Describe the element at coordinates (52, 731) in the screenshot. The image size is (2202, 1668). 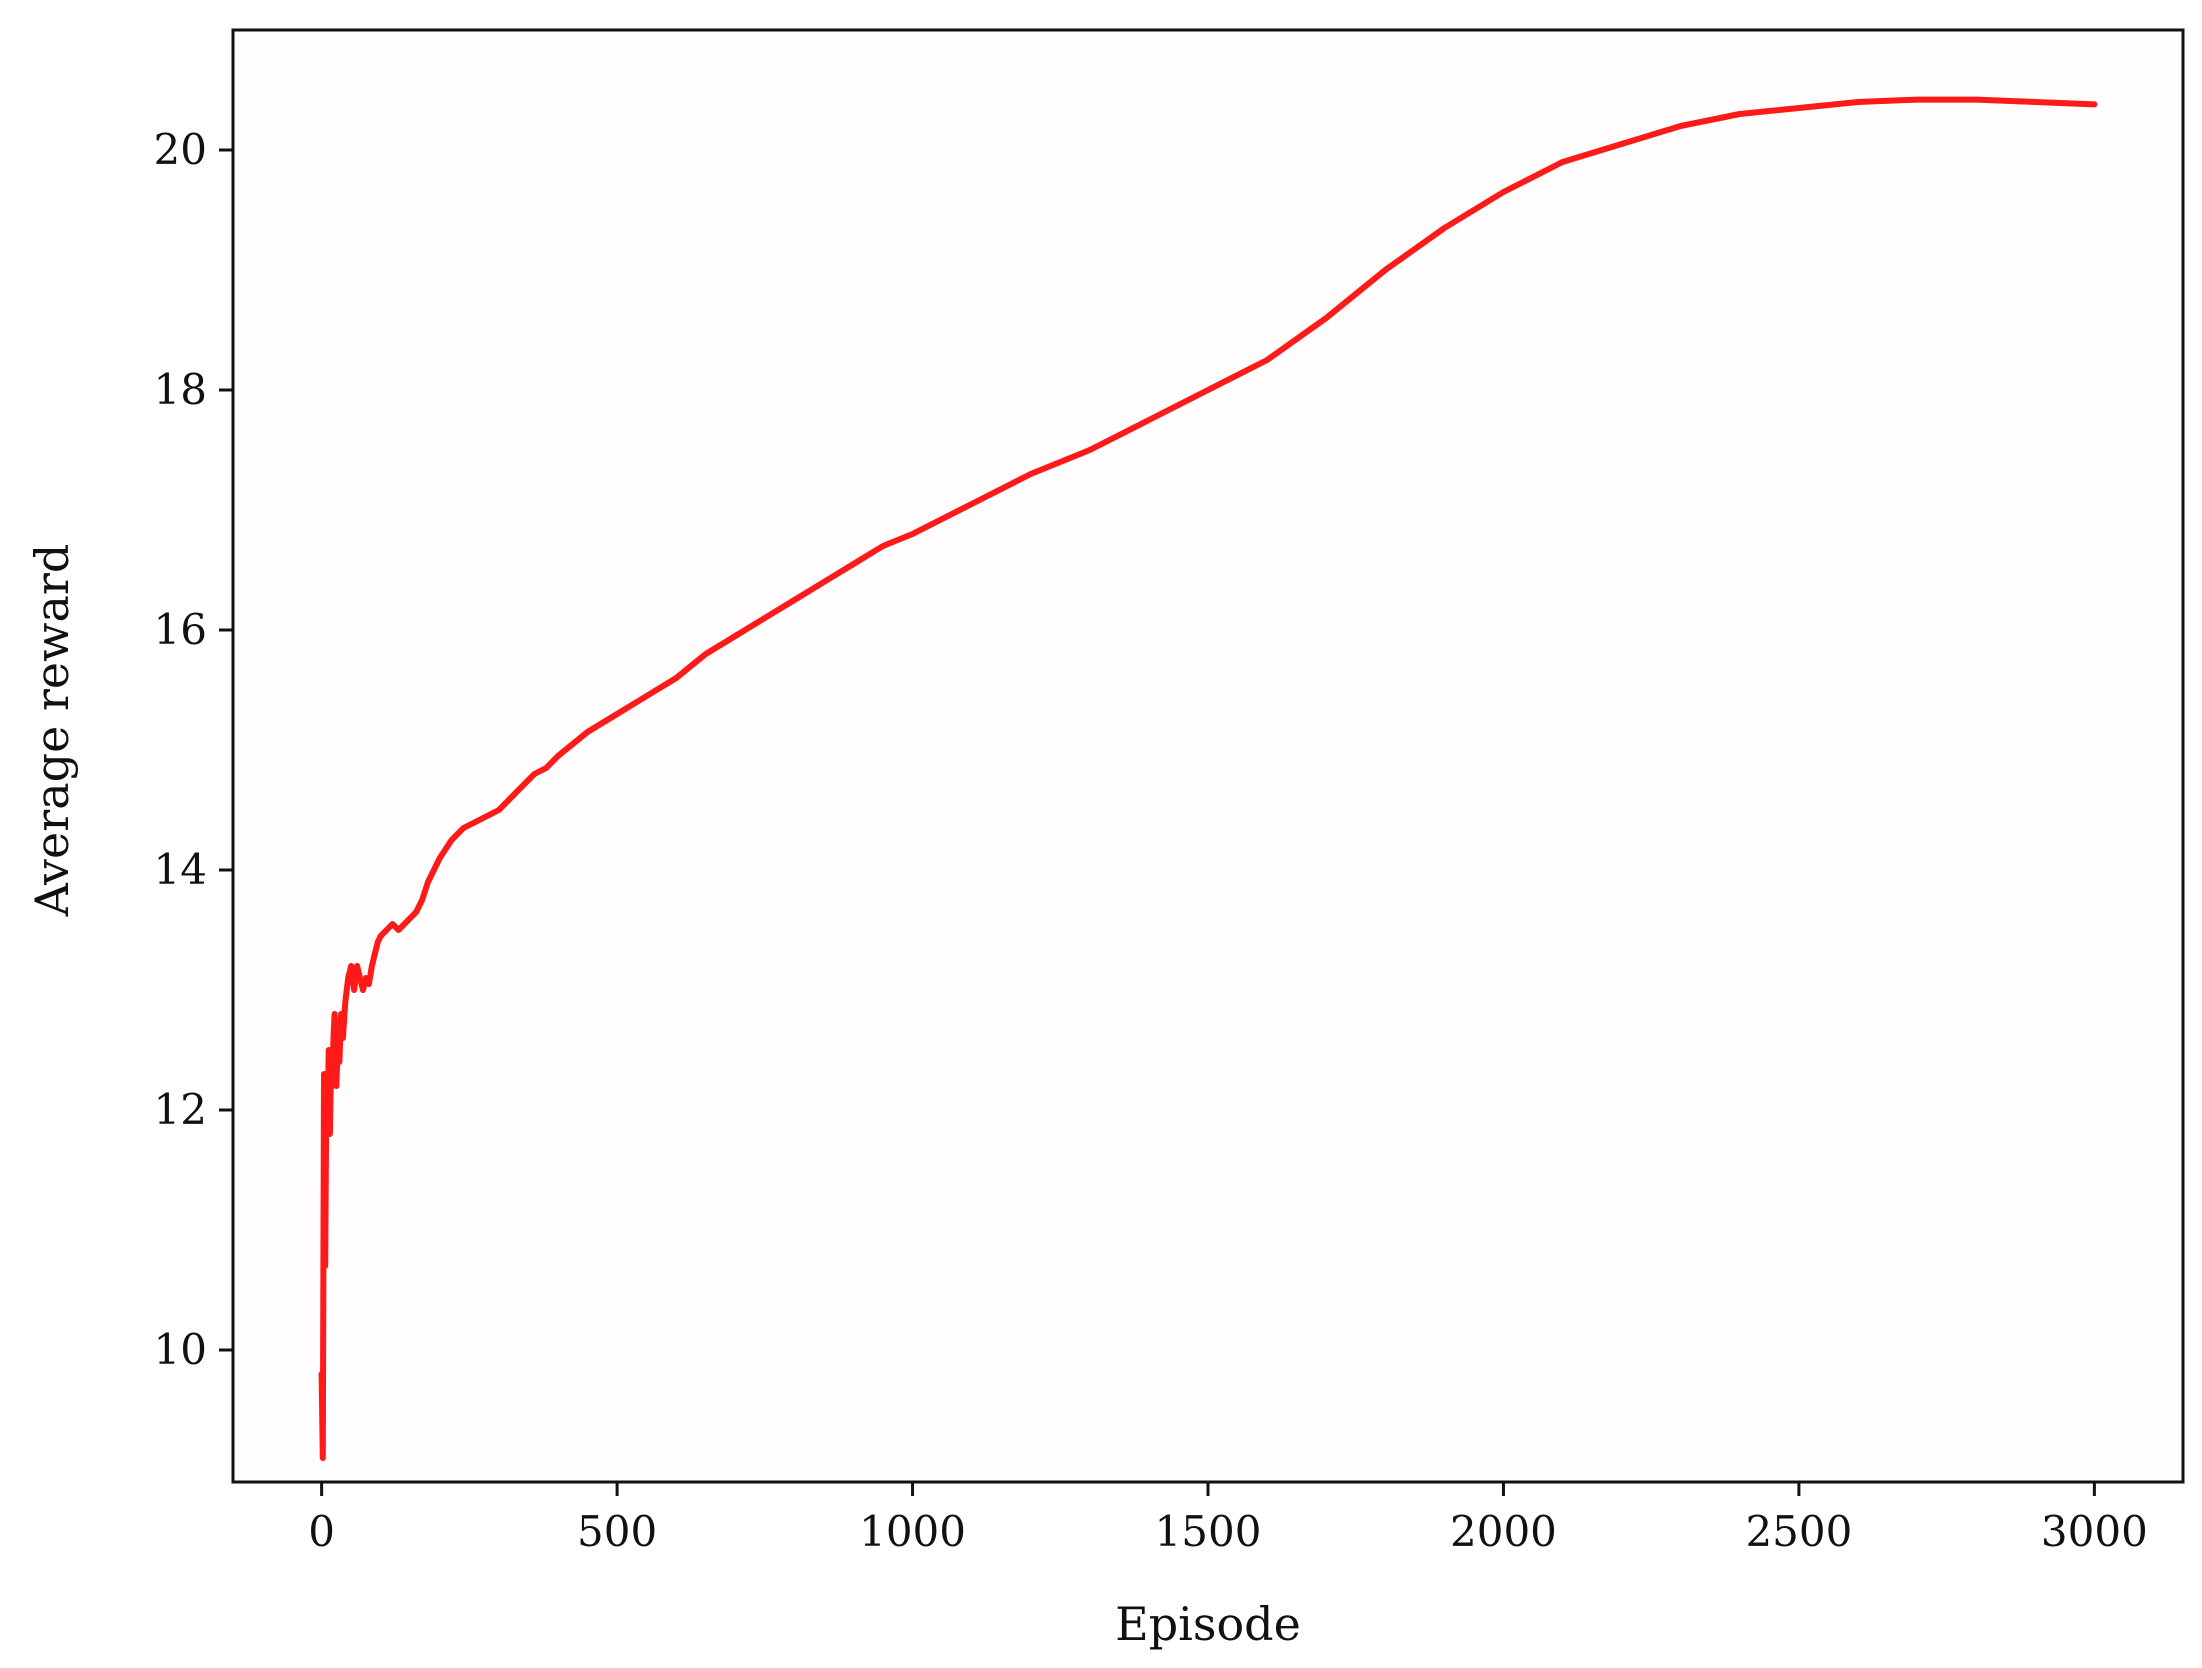
I see `y-axis-label: Average reward` at that location.